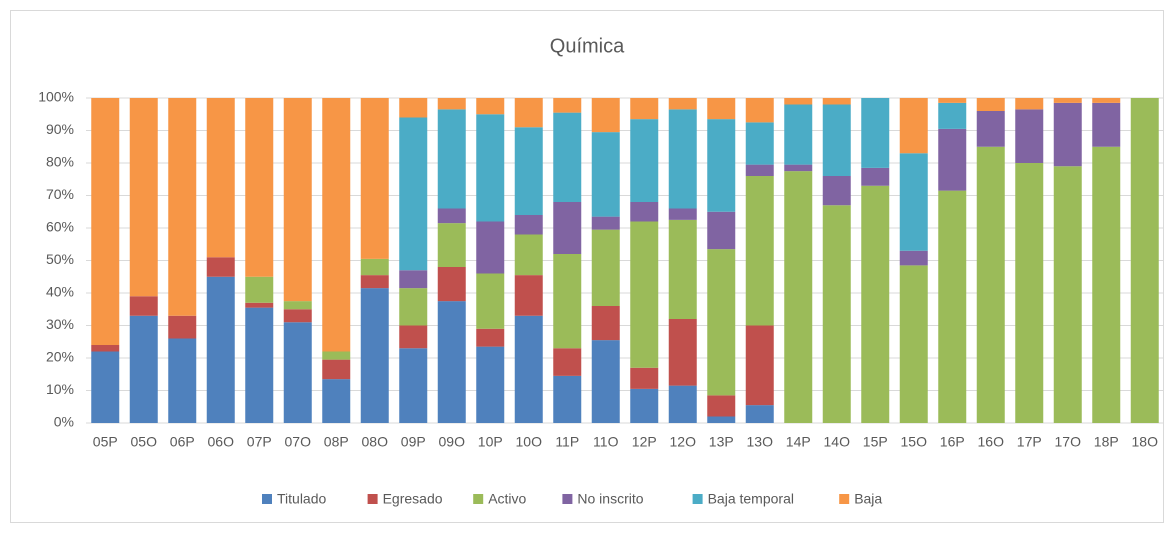 The height and width of the screenshot is (538, 1174). Describe the element at coordinates (259, 442) in the screenshot. I see `x-tick-label: 07P` at that location.